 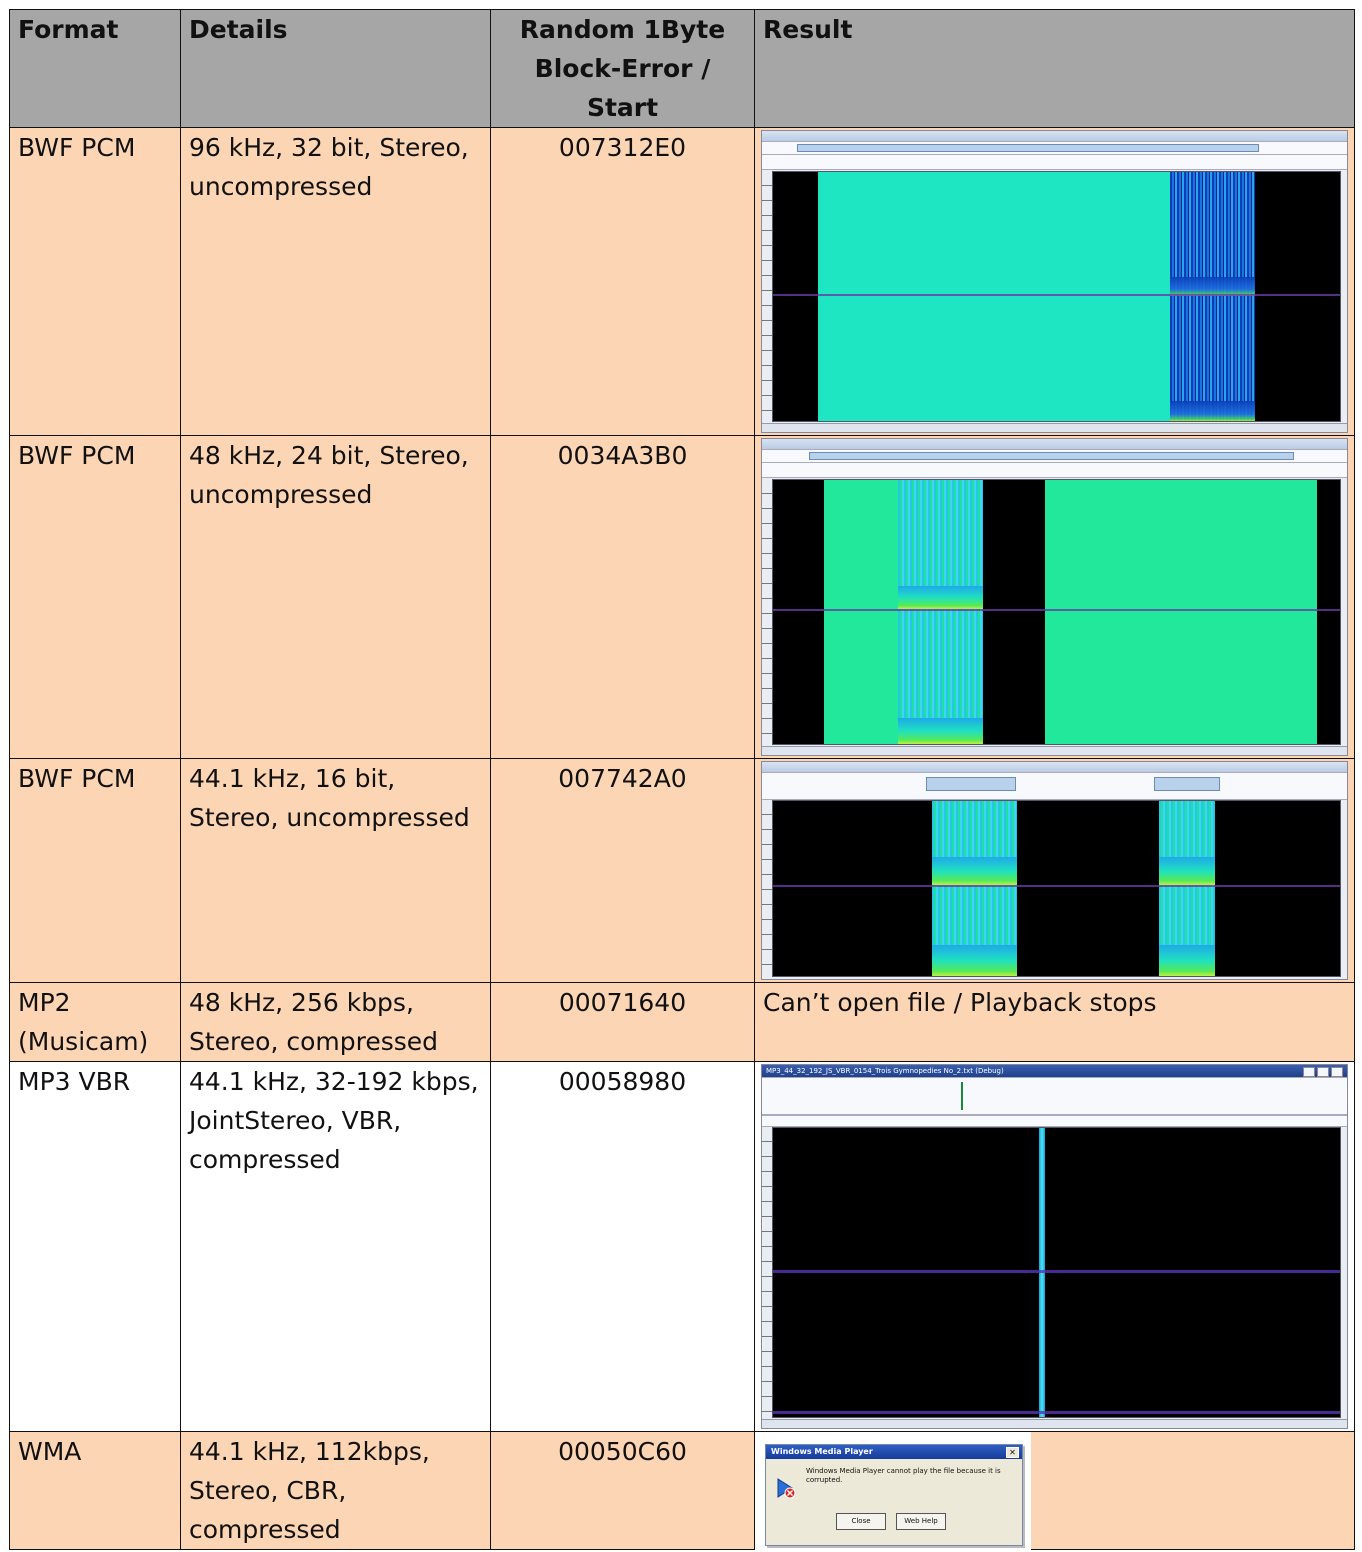 I want to click on details-cell: 48 kHz, 24 bit, Stereo, uncompressed, so click(x=335, y=597).